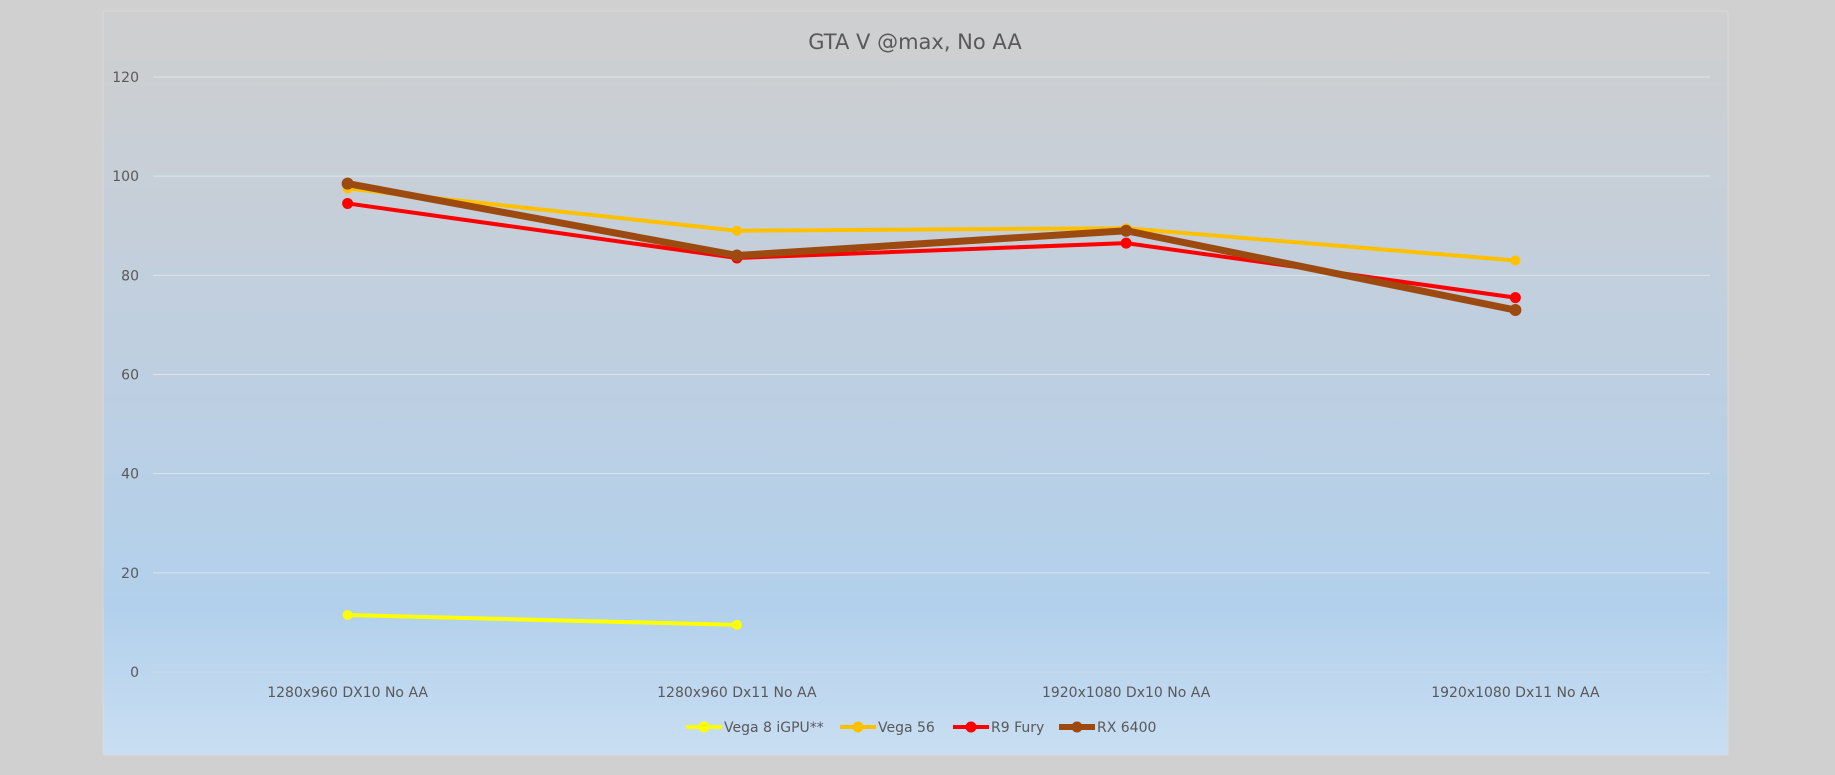  What do you see at coordinates (130, 574) in the screenshot?
I see `y-tick-label: 20` at bounding box center [130, 574].